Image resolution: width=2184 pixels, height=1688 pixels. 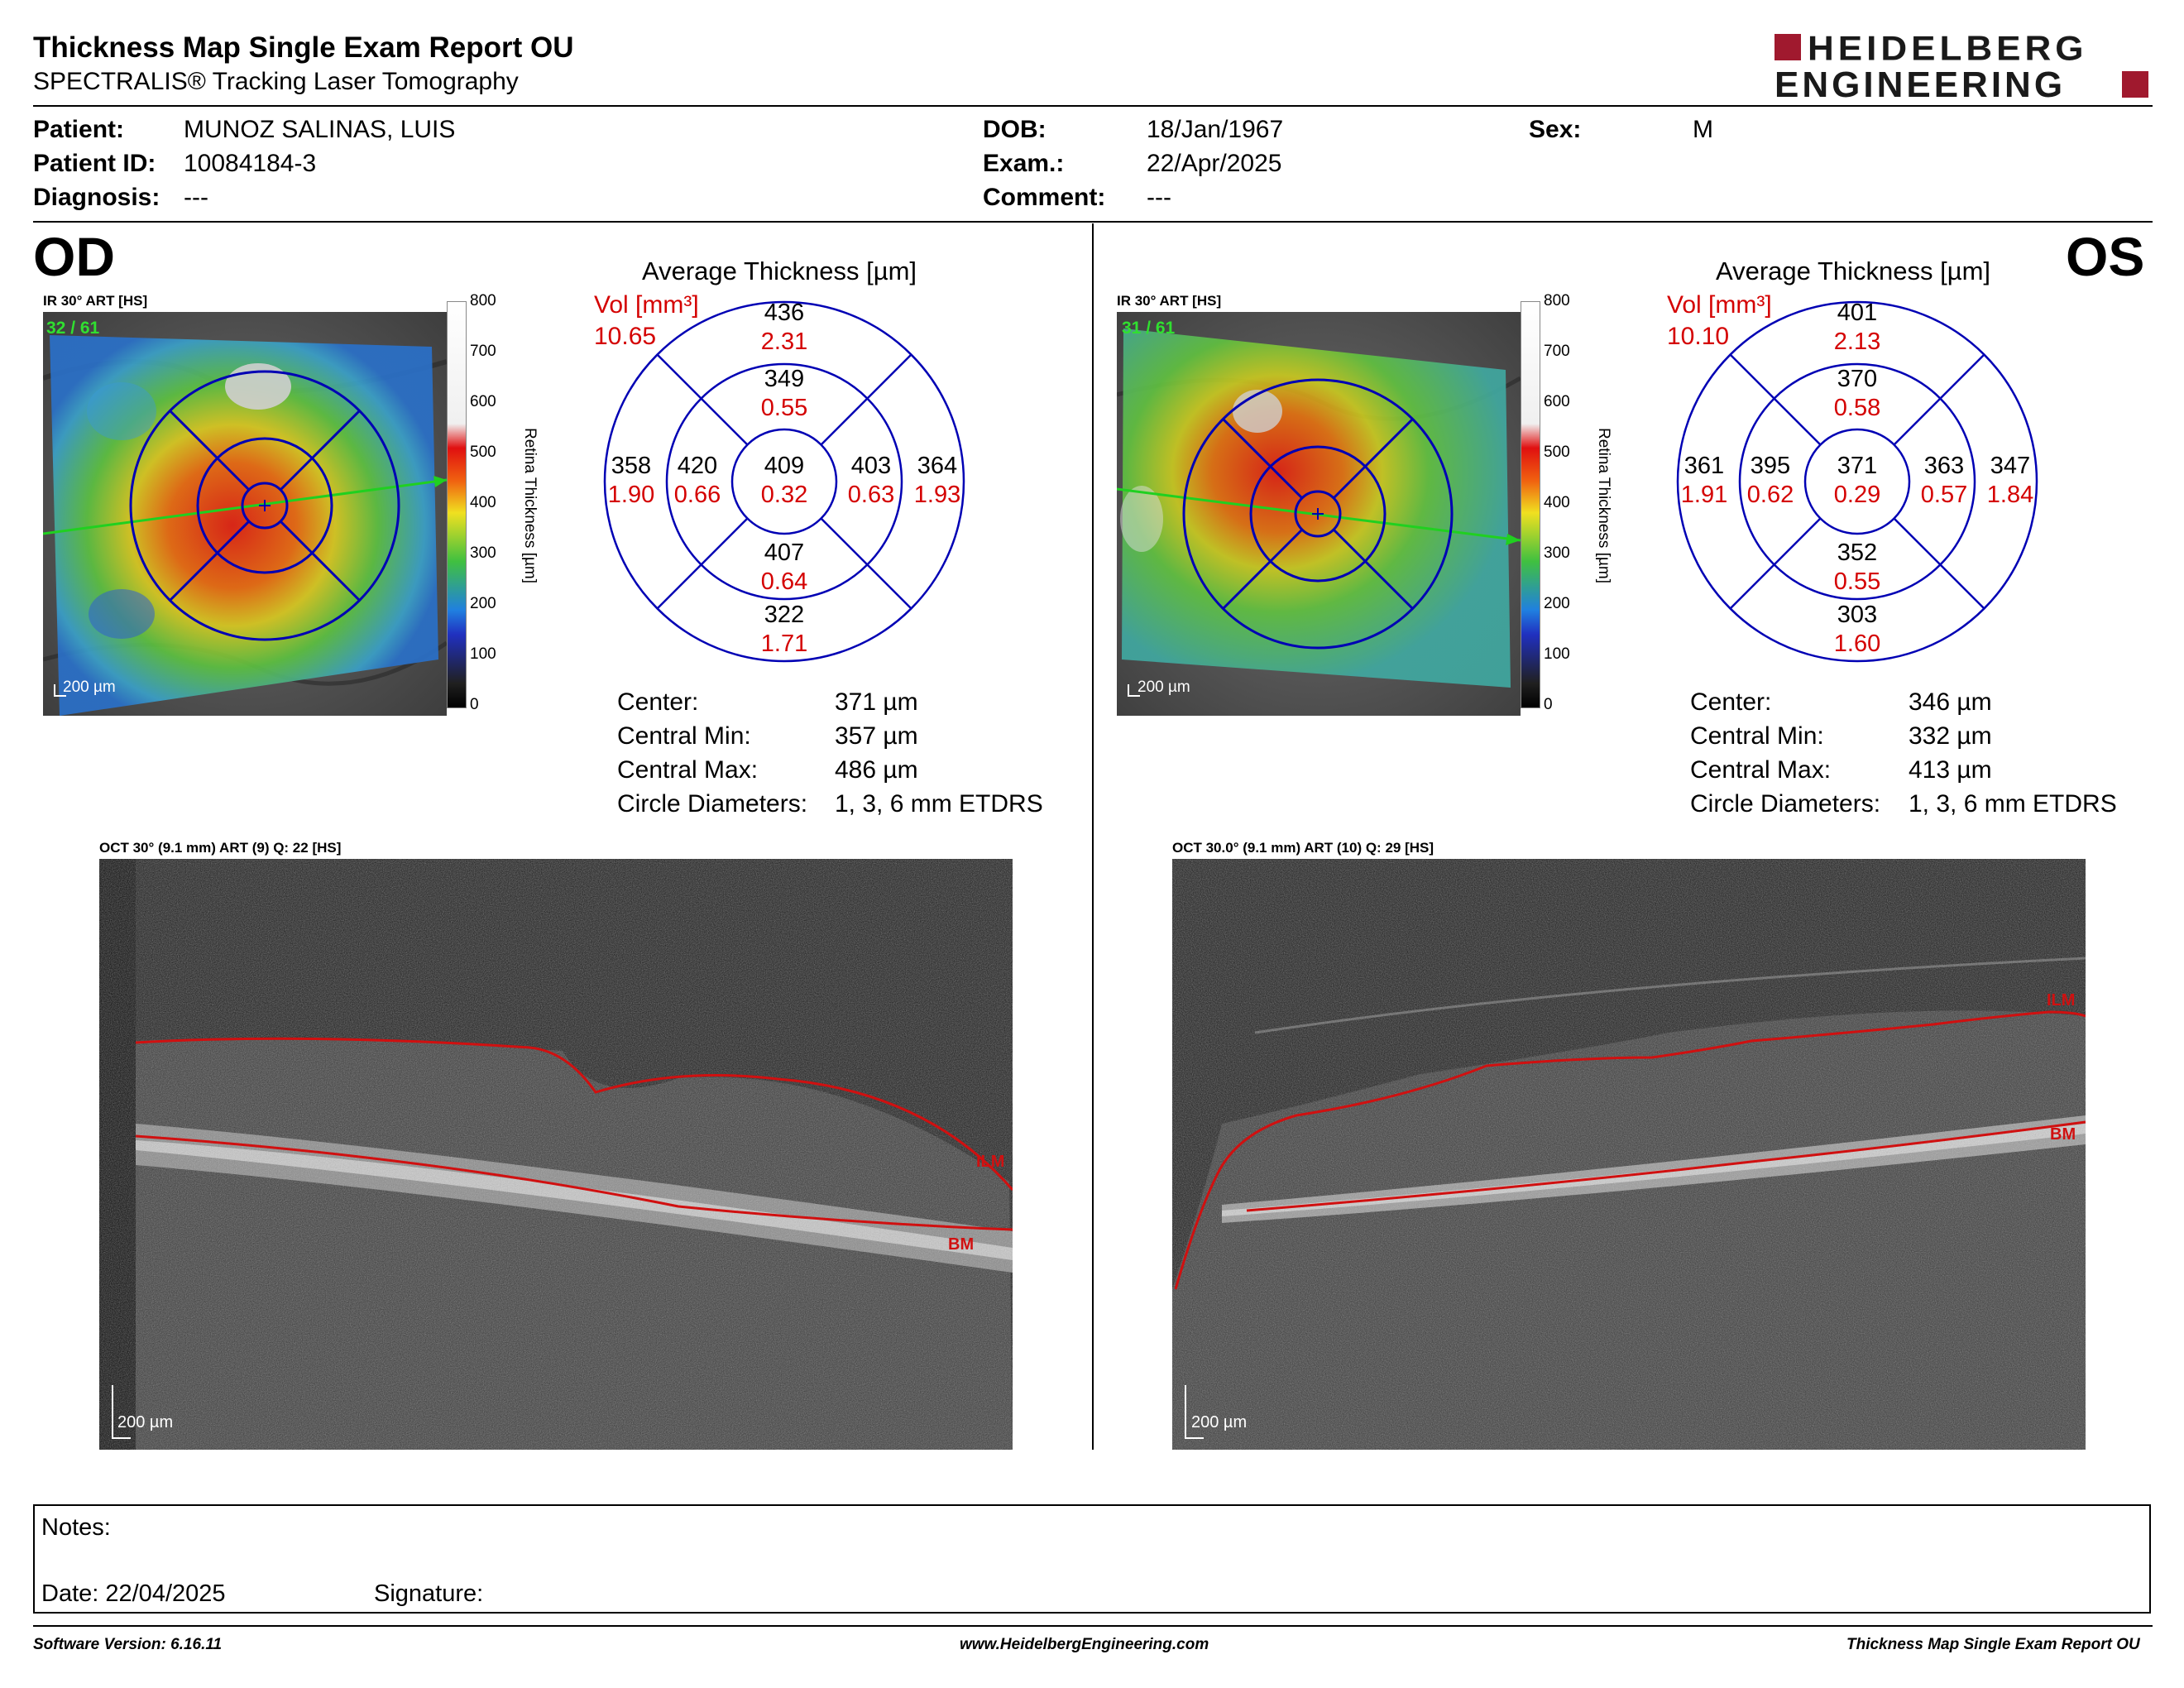 I want to click on od-center-thickness: 409, so click(x=784, y=466).